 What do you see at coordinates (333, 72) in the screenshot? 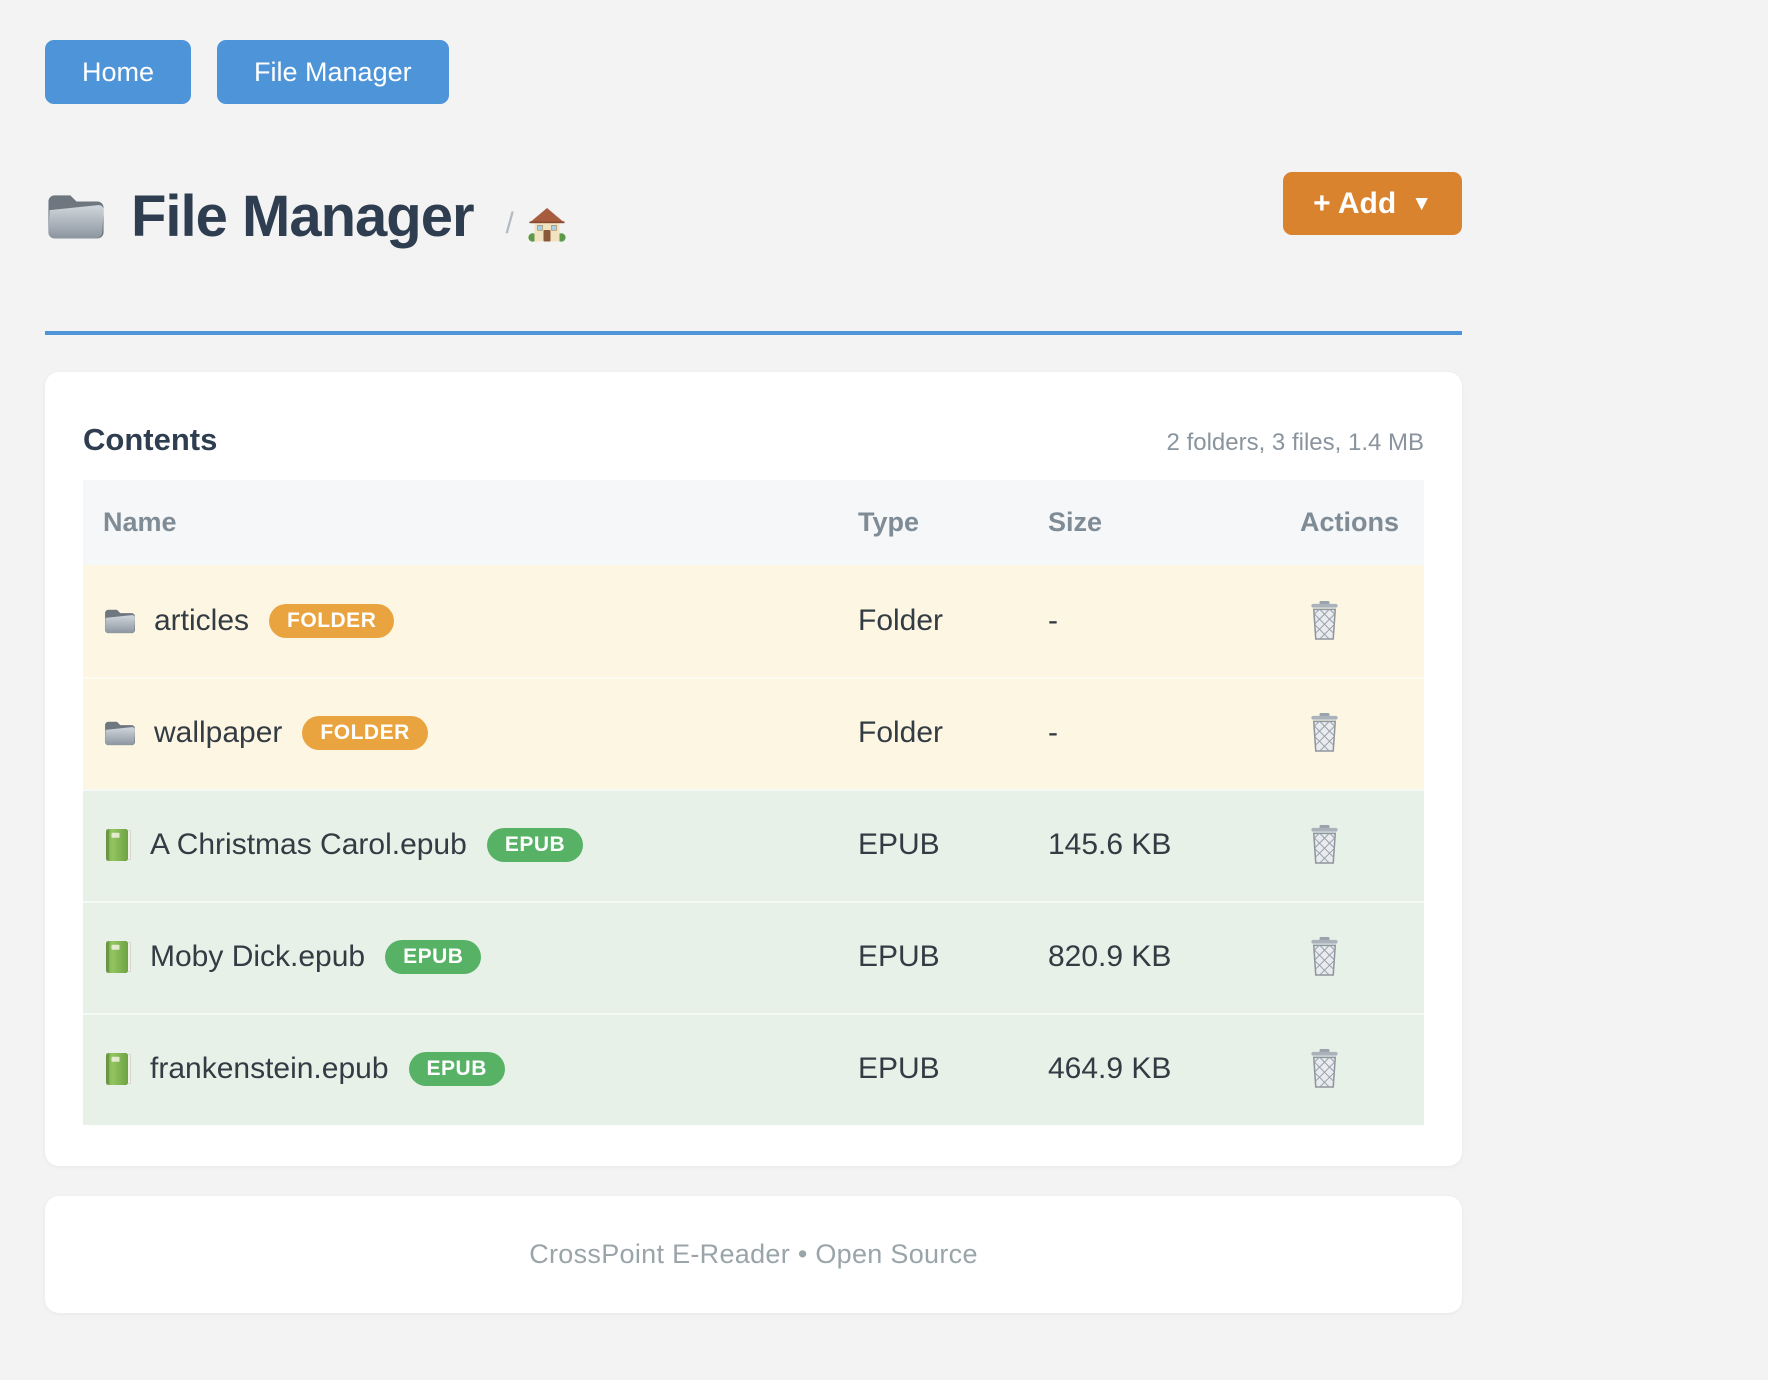
I see `nav-file-manager-button: File Manager` at bounding box center [333, 72].